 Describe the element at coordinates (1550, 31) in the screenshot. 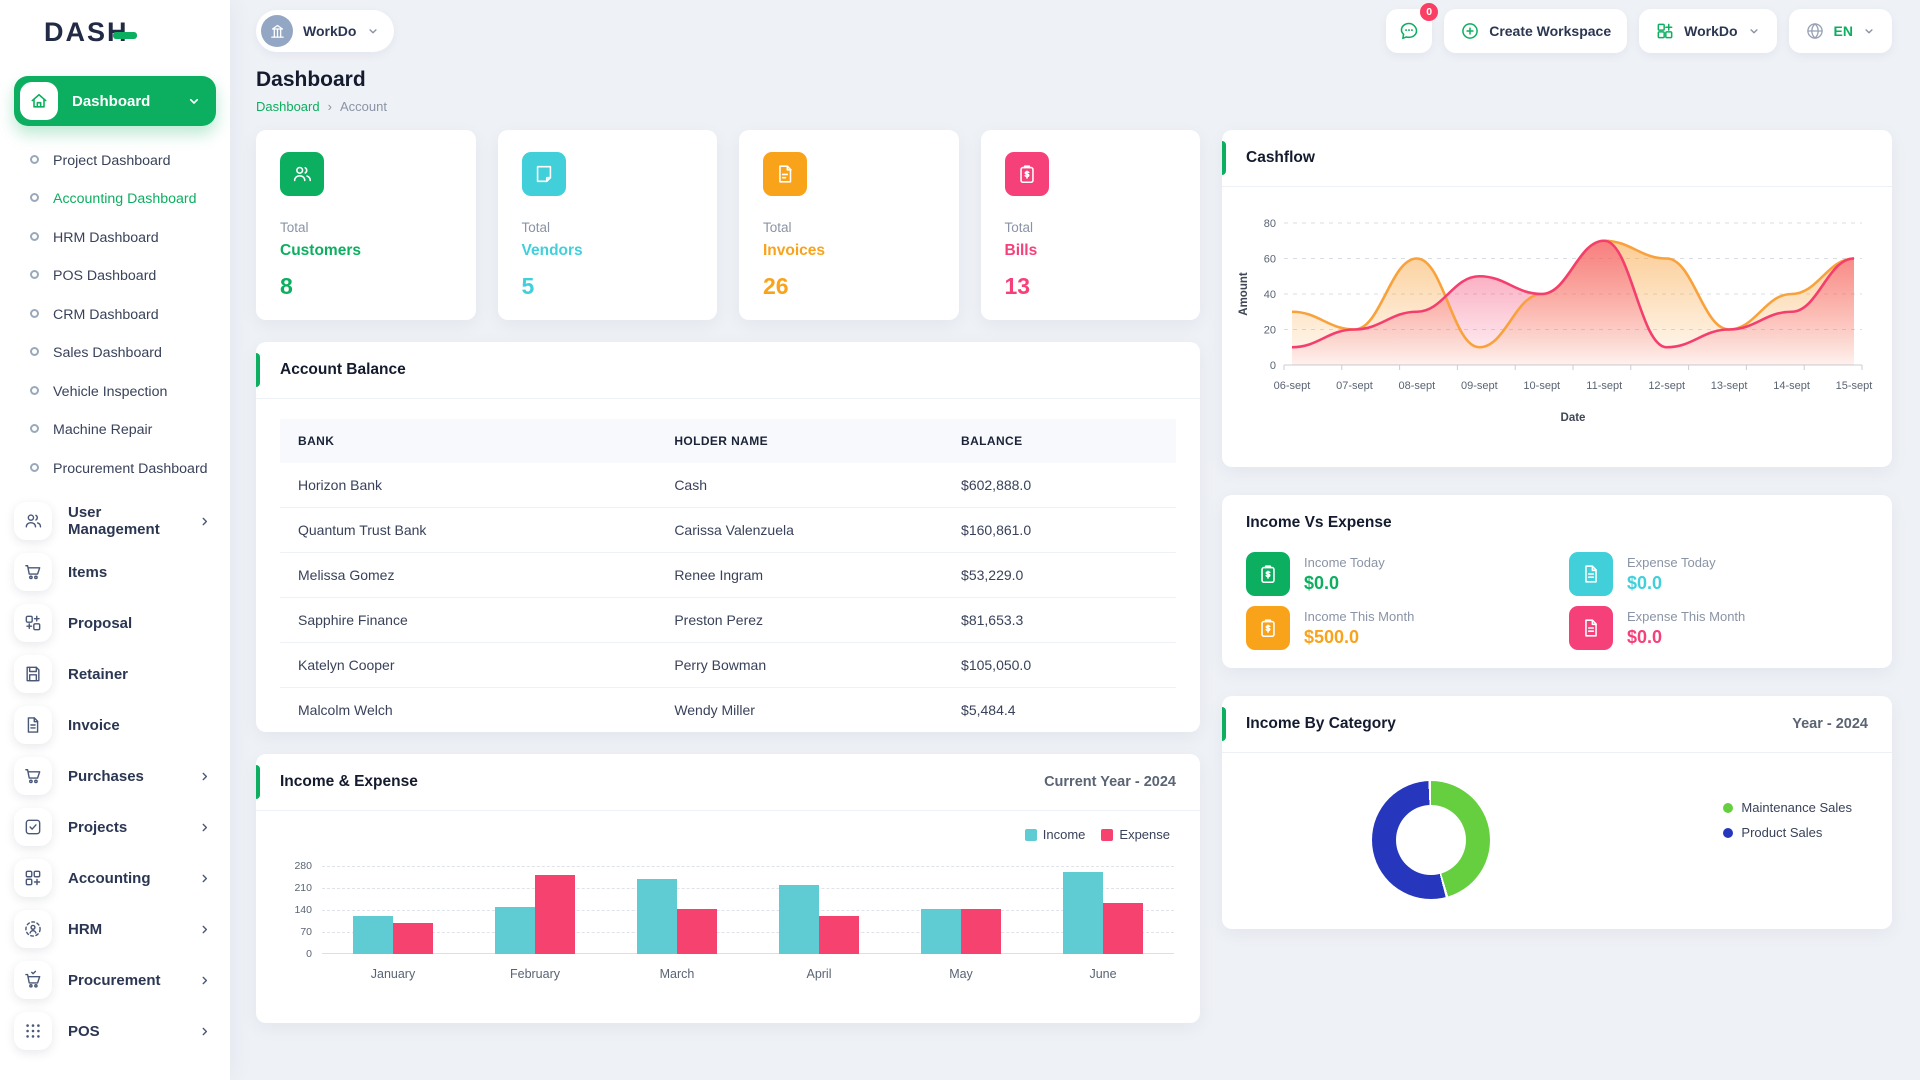

I see `create-workspace-label: Create Workspace` at that location.